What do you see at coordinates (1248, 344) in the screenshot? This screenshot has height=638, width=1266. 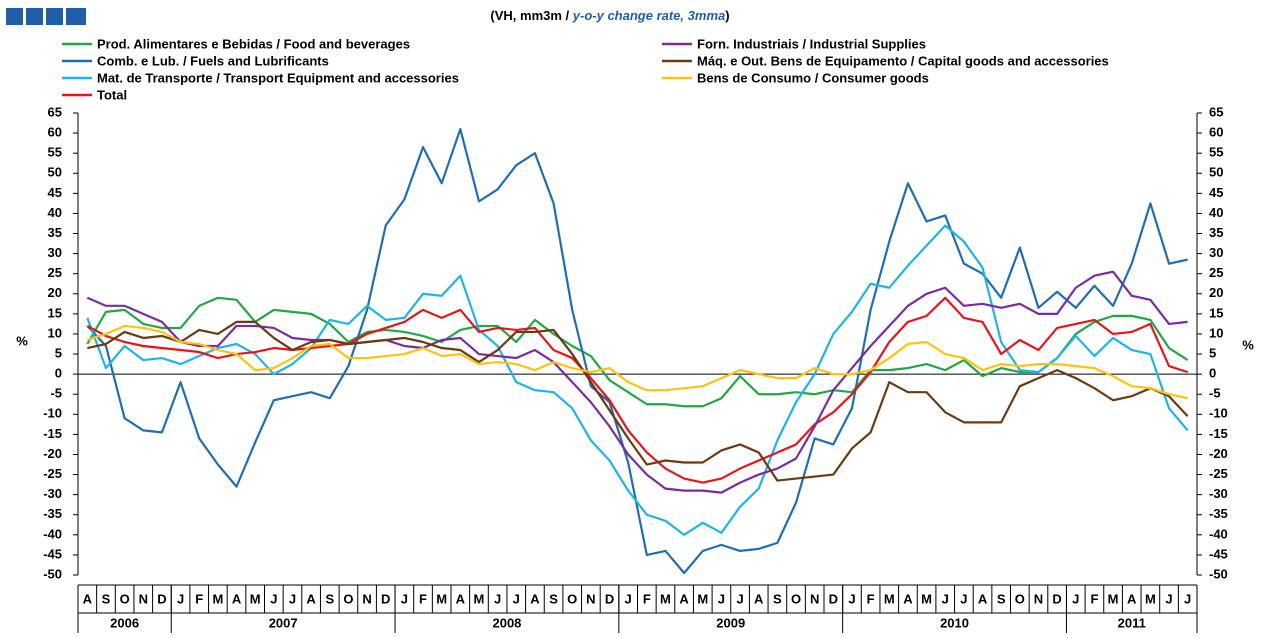 I see `y2-axis-label: %` at bounding box center [1248, 344].